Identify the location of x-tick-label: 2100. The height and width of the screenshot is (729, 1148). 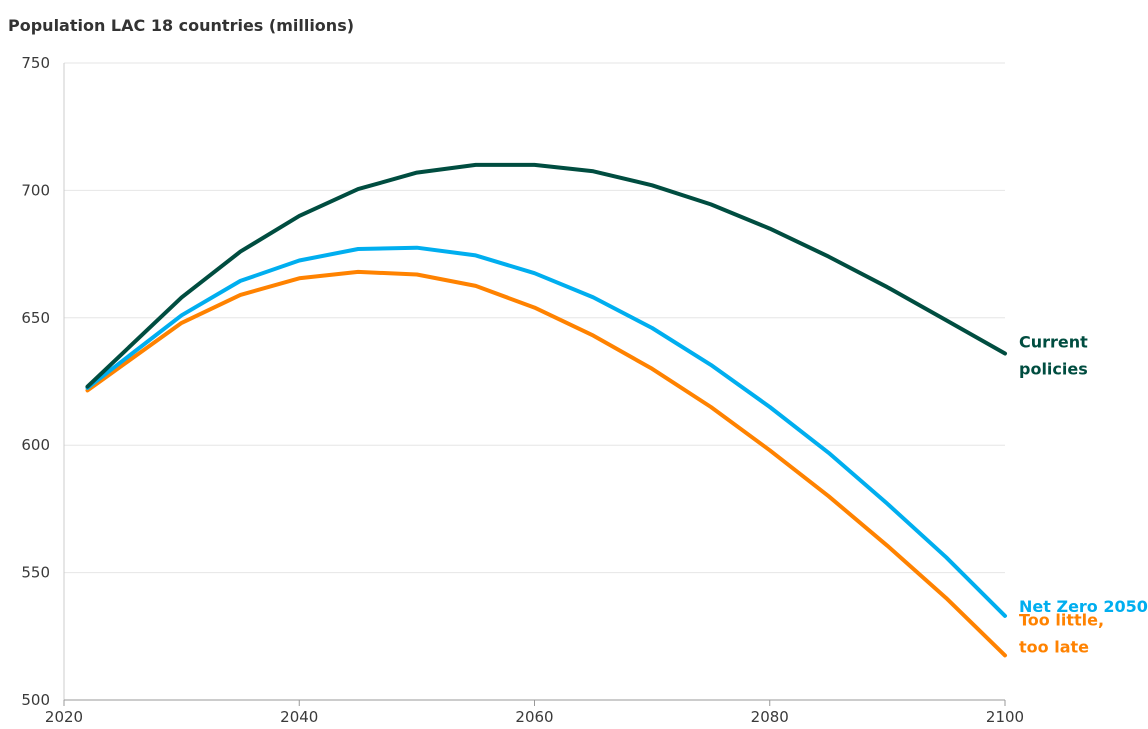
(1005, 717).